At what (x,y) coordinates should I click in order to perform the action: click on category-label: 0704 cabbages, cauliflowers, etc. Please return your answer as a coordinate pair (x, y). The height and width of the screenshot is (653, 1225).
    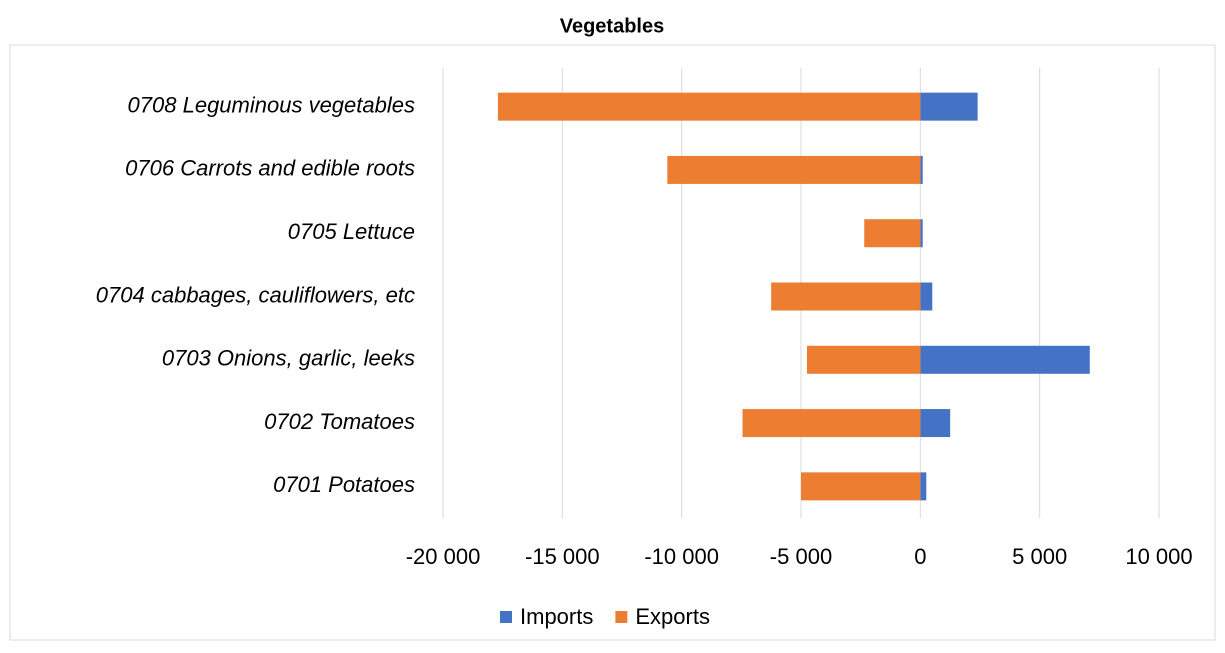
    Looking at the image, I should click on (255, 294).